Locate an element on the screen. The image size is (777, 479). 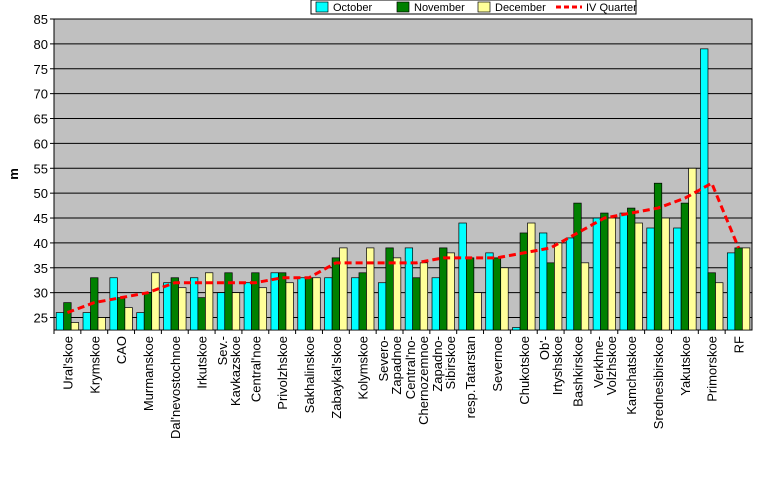
x-tick-label: Ob'-Irtyshskoe is located at coordinates (551, 365).